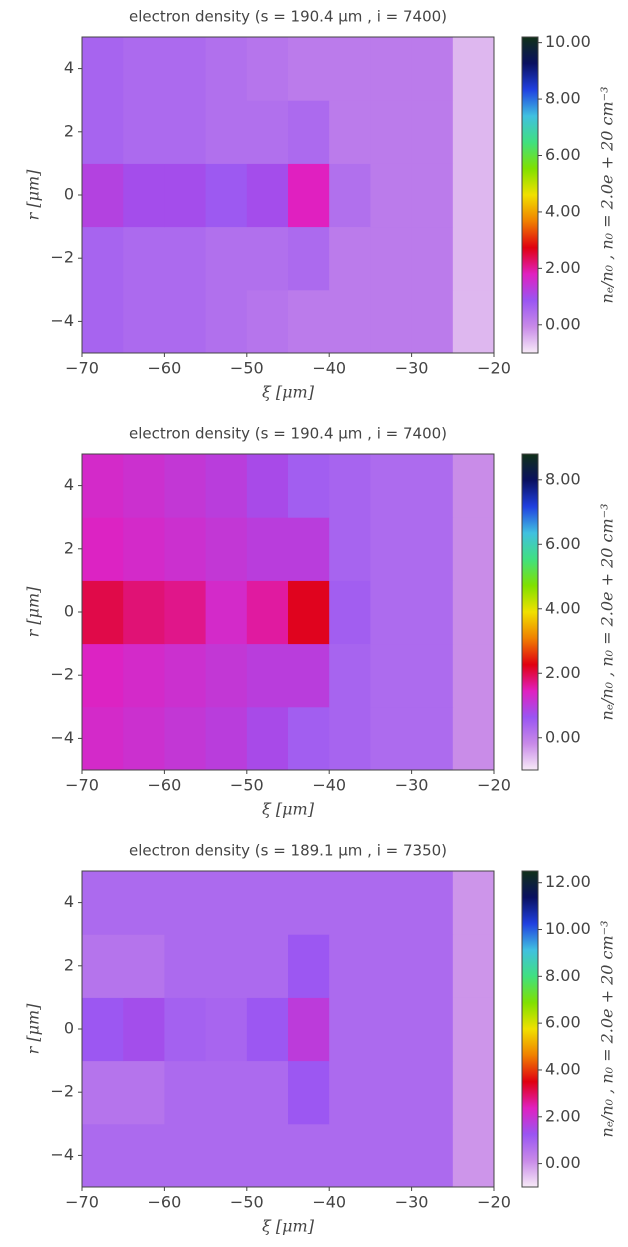 The width and height of the screenshot is (628, 1247). I want to click on x-tick-label: −40, so click(329, 368).